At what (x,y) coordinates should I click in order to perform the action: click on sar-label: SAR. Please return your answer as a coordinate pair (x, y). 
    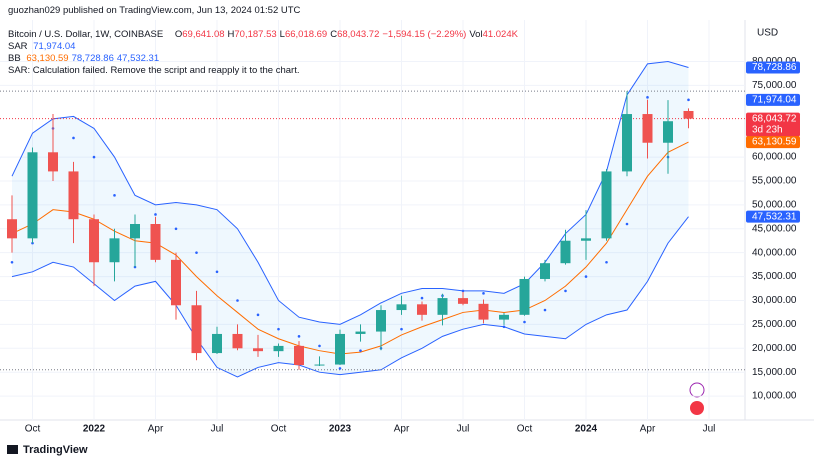
    Looking at the image, I should click on (18, 46).